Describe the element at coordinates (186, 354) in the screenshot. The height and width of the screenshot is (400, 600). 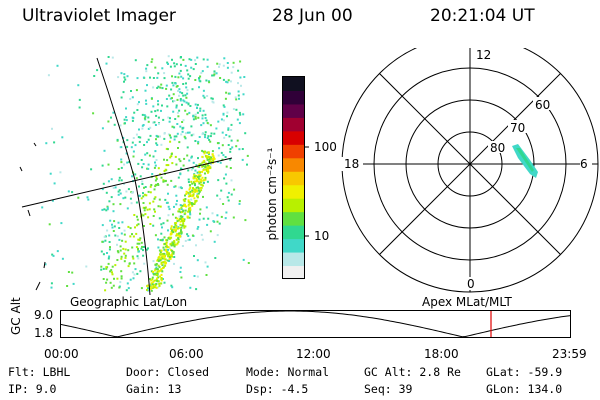
I see `time-tick-0600: 06:00` at that location.